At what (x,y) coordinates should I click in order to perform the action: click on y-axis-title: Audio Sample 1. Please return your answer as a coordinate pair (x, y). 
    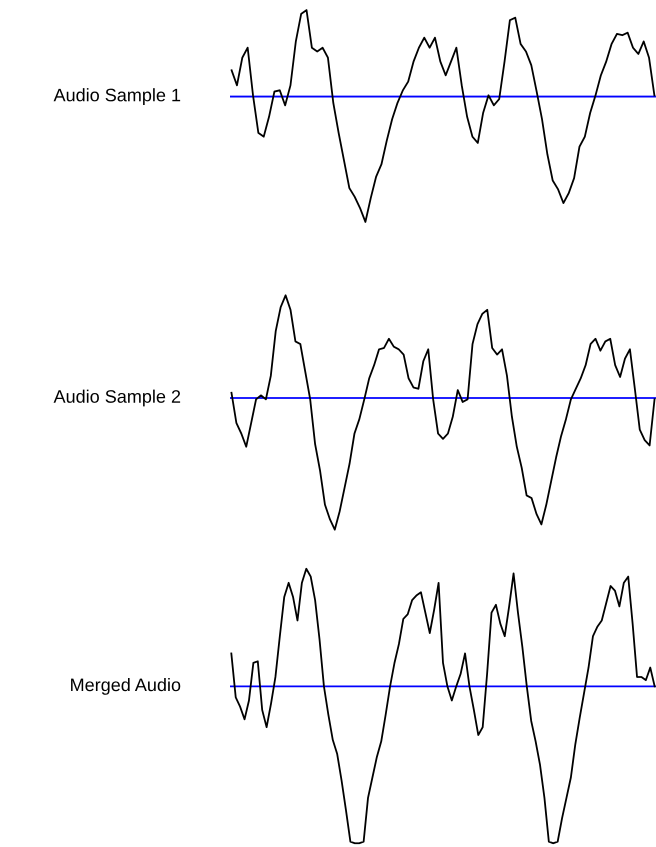
    Looking at the image, I should click on (117, 96).